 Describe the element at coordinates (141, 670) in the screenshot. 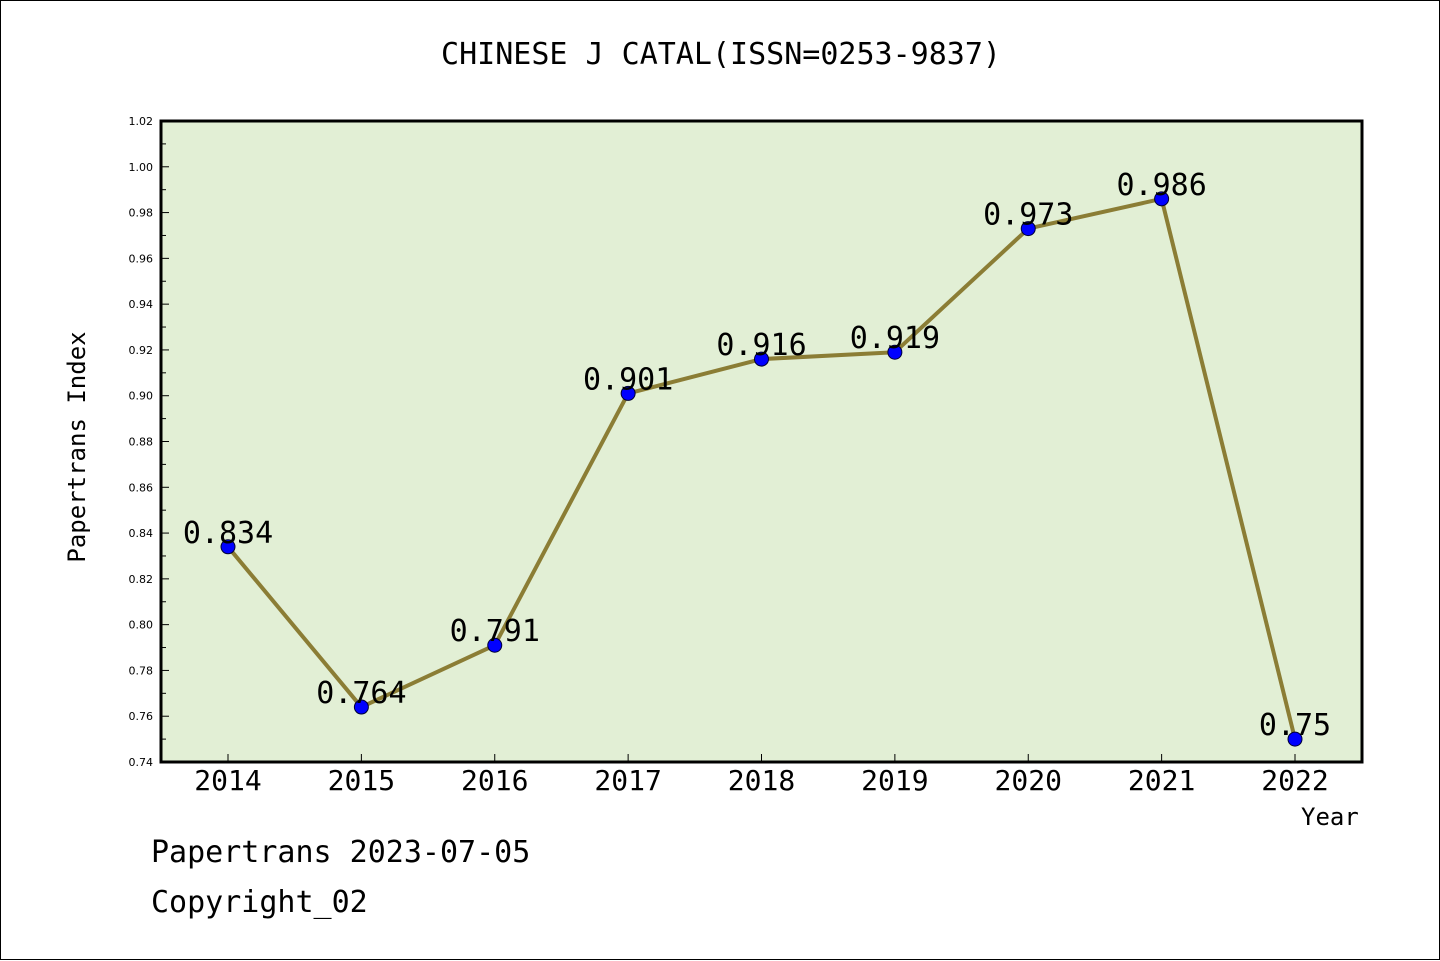

I see `y-tick-label: 0.78` at that location.